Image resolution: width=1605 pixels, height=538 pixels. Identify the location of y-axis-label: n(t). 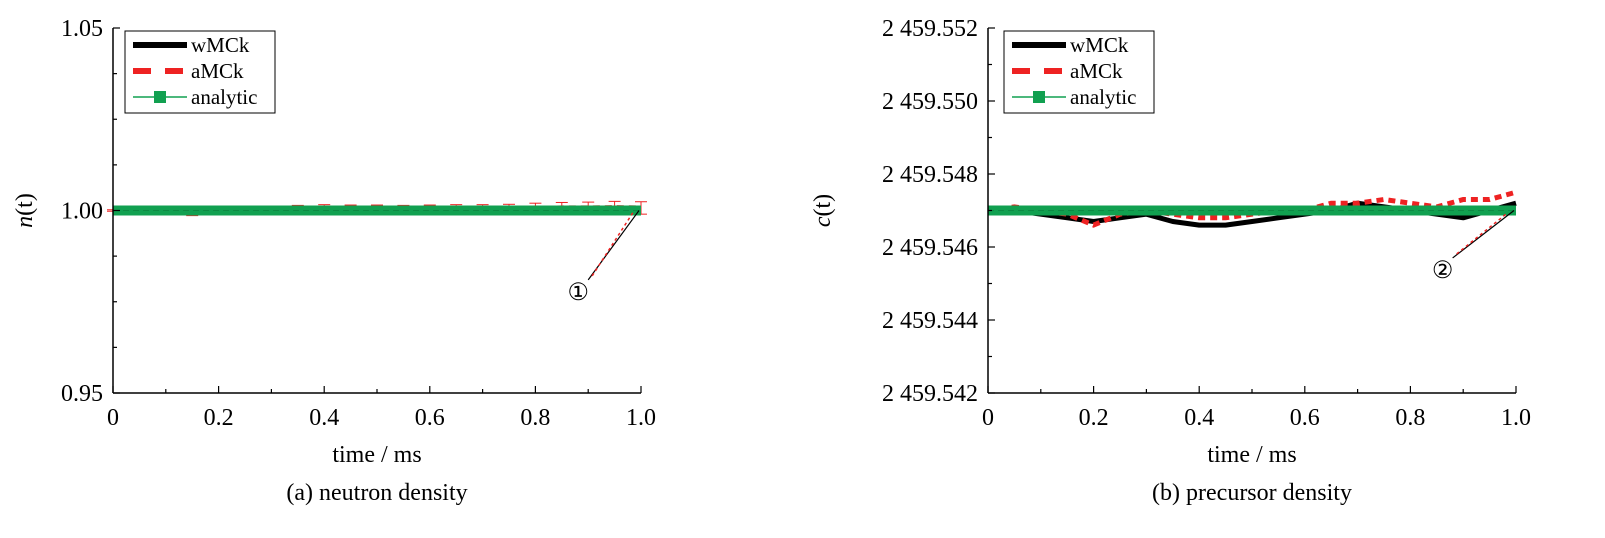
(25, 210).